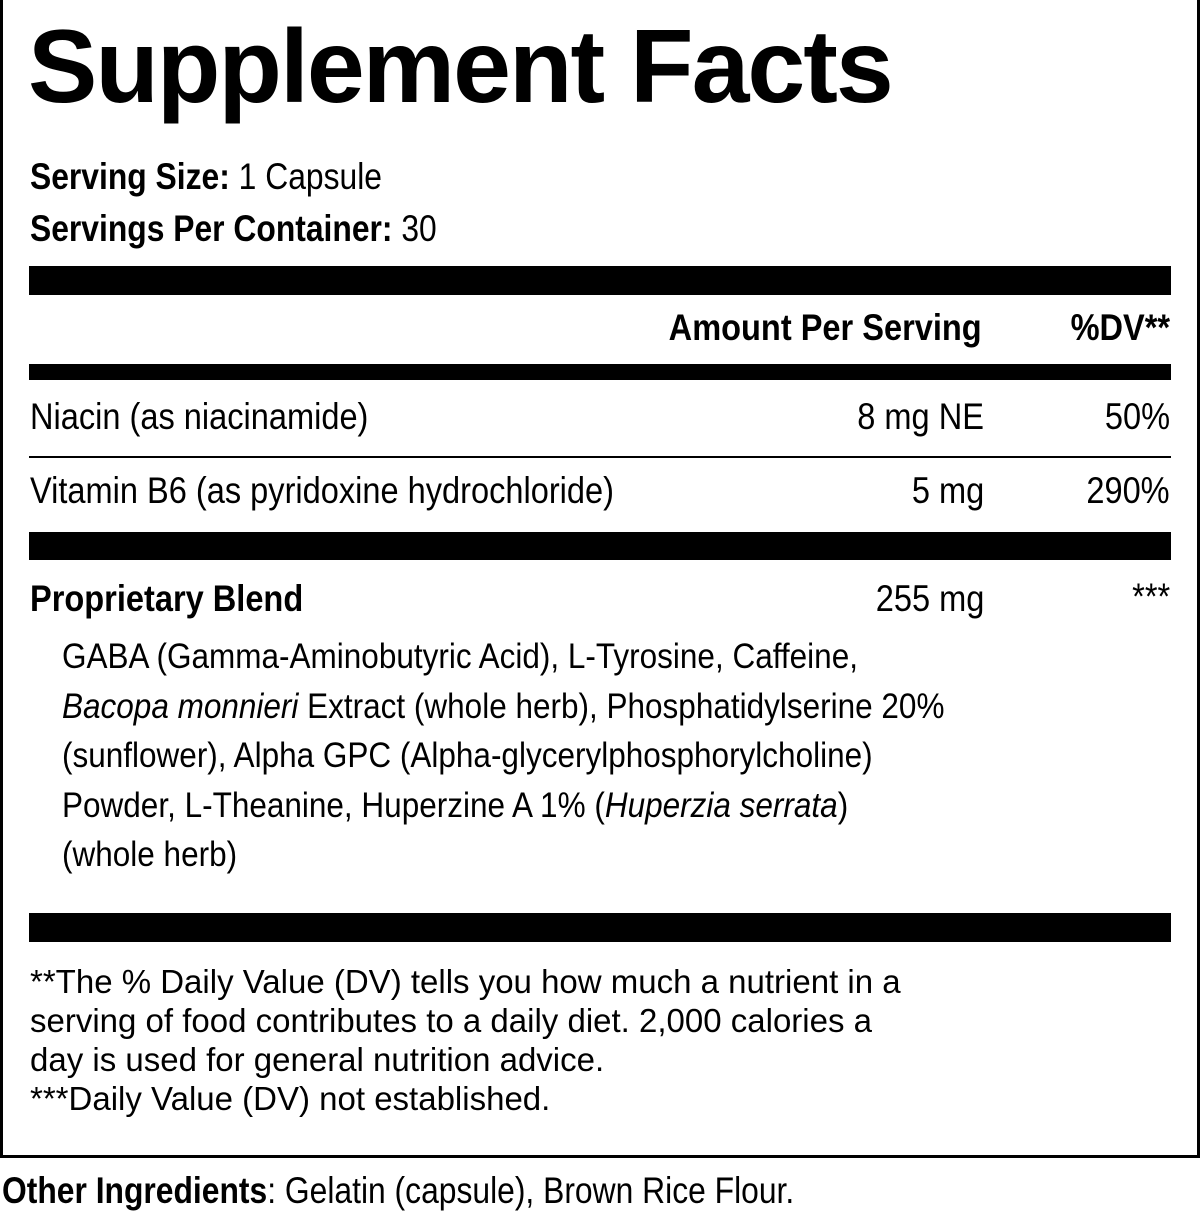 The height and width of the screenshot is (1222, 1200). I want to click on other-ingredients-value: : Gelatin (capsule), Brown Rice Flour., so click(531, 1190).